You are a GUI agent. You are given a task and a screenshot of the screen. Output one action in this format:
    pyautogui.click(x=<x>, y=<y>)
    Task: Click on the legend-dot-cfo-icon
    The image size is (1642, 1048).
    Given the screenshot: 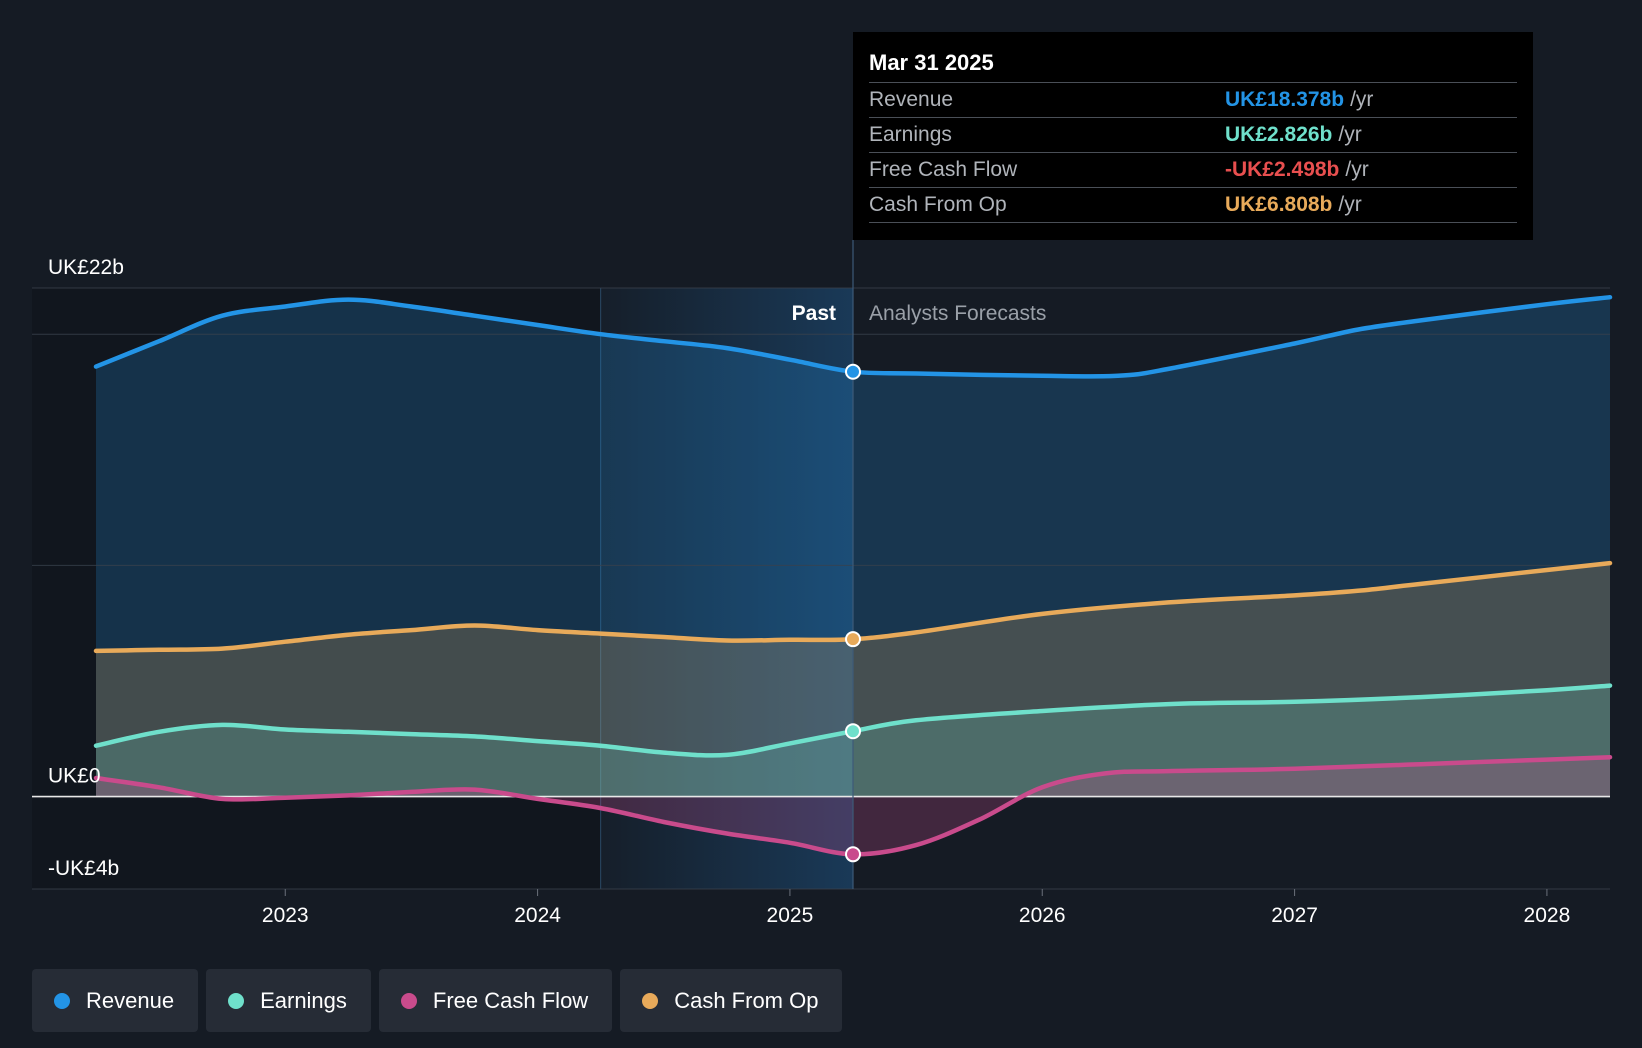 What is the action you would take?
    pyautogui.click(x=650, y=1000)
    